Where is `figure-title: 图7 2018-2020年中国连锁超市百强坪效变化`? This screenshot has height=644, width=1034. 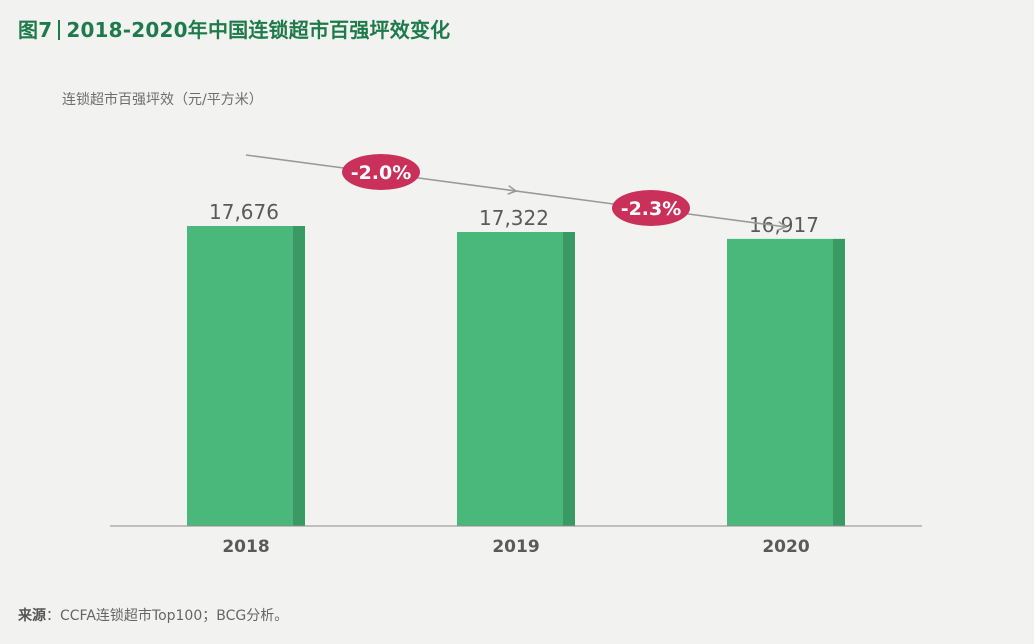
figure-title: 图7 2018-2020年中国连锁超市百强坪效变化 is located at coordinates (234, 28).